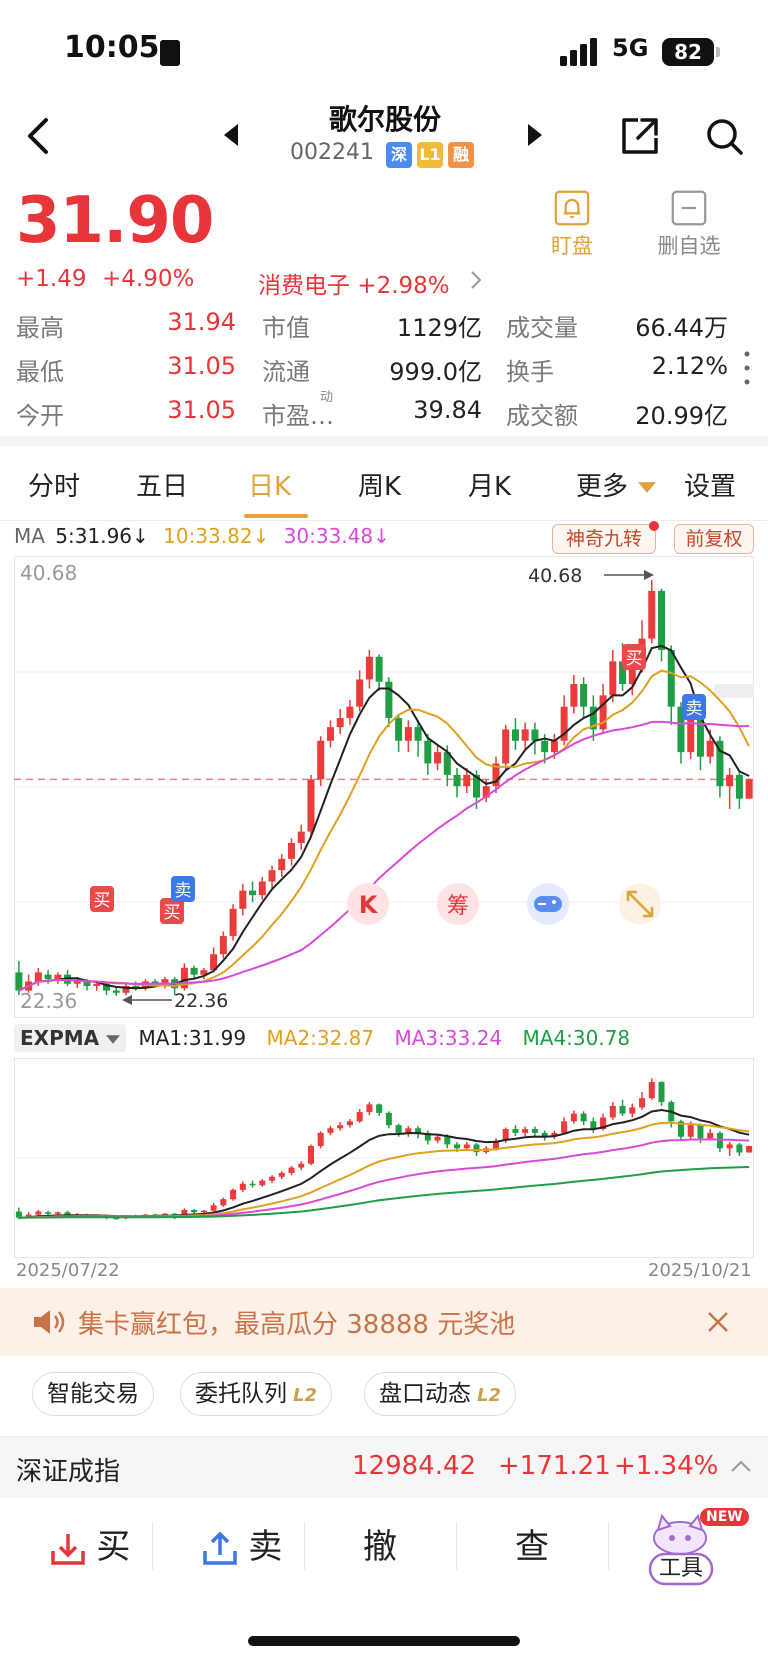  I want to click on adjust-mode-button: 前复权, so click(714, 539).